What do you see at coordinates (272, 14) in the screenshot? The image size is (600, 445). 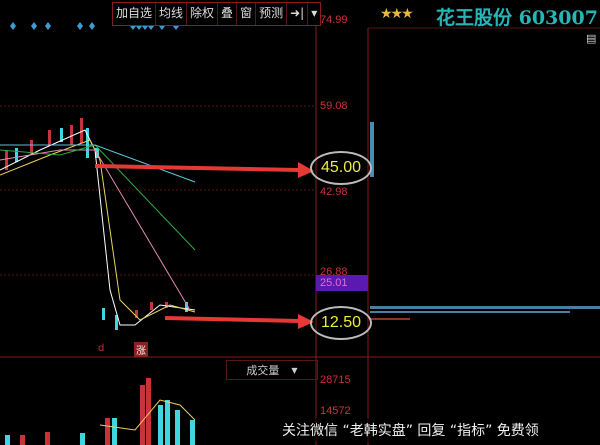 I see `forecast-button: 预测` at bounding box center [272, 14].